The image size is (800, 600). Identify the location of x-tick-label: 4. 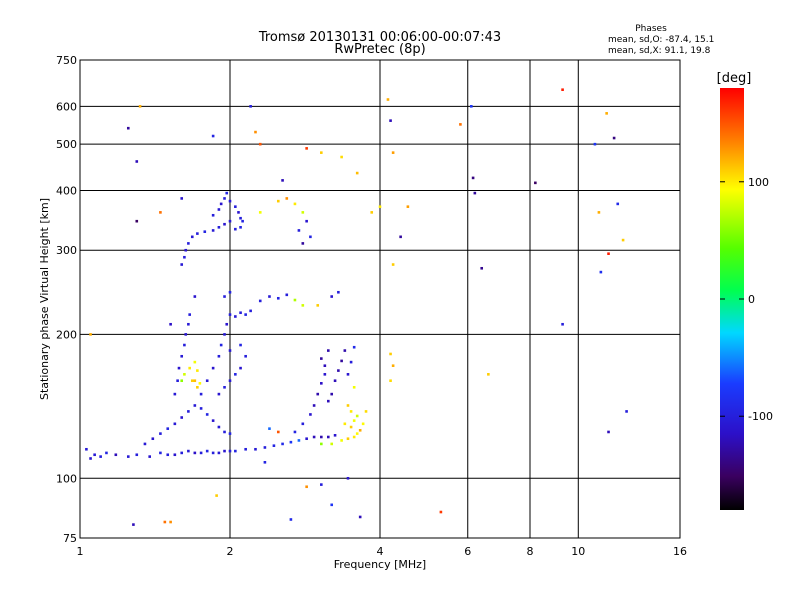
(380, 551).